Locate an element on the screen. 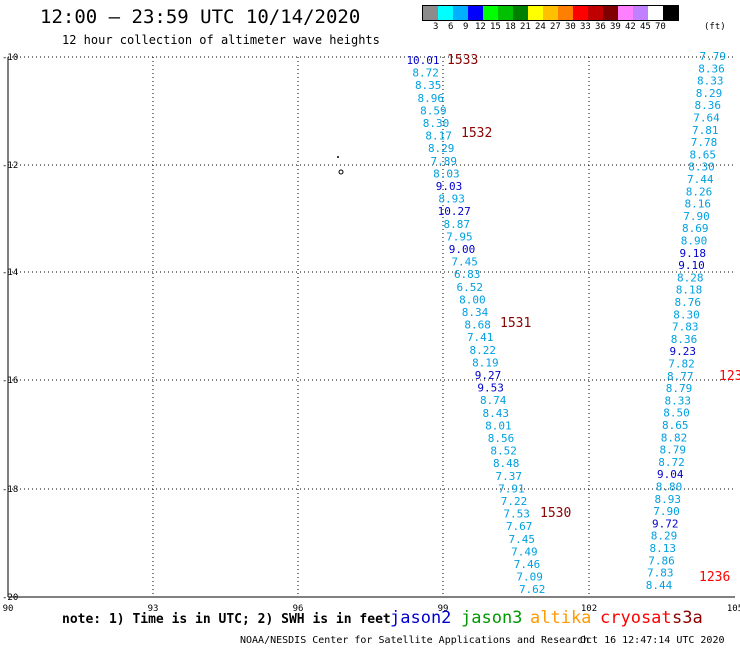  satellite-name: cryosat is located at coordinates (636, 618).